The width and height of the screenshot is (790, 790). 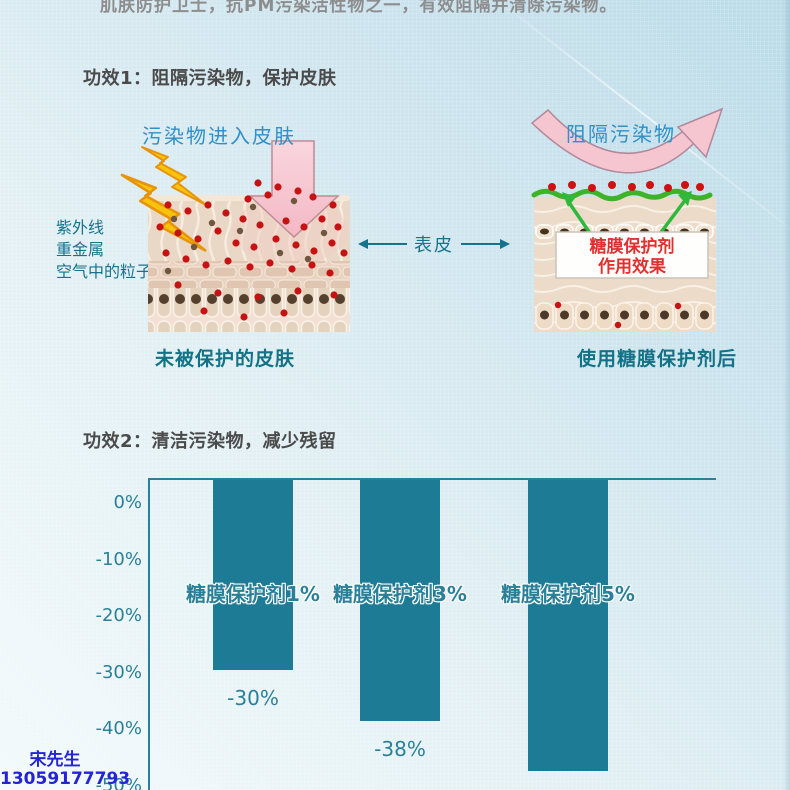 I want to click on contact-name: 宋先生, so click(x=55, y=760).